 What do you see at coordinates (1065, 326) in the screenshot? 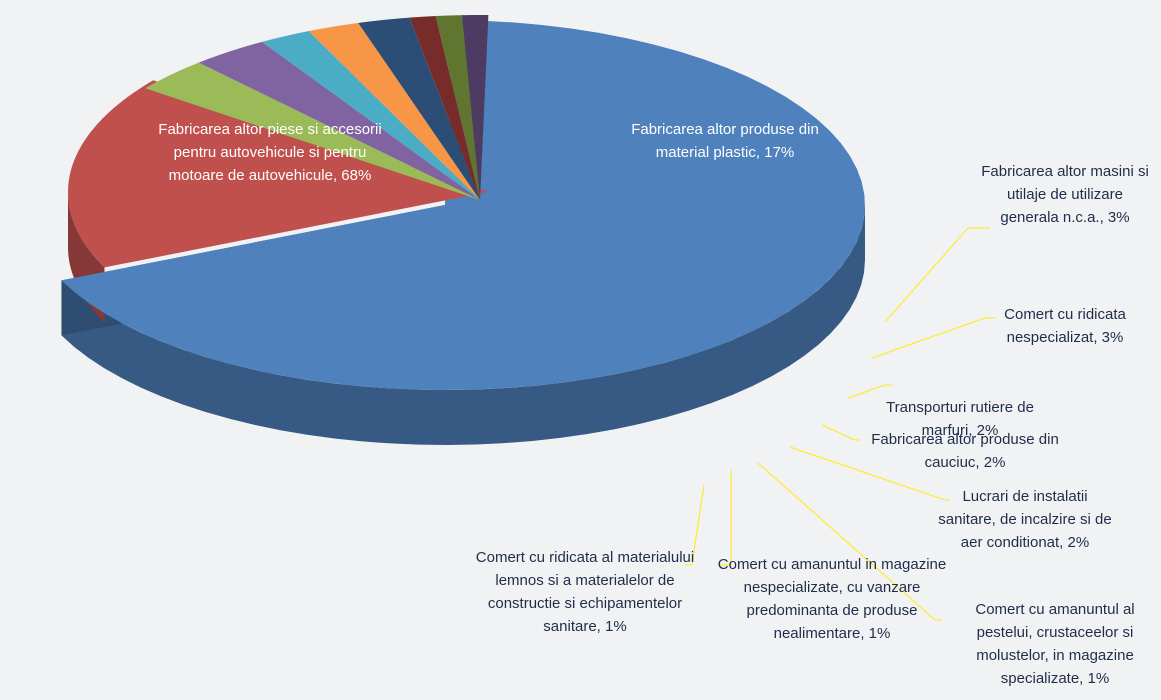
I see `data-label: Comert cu ridicata nespecializat, 3%` at bounding box center [1065, 326].